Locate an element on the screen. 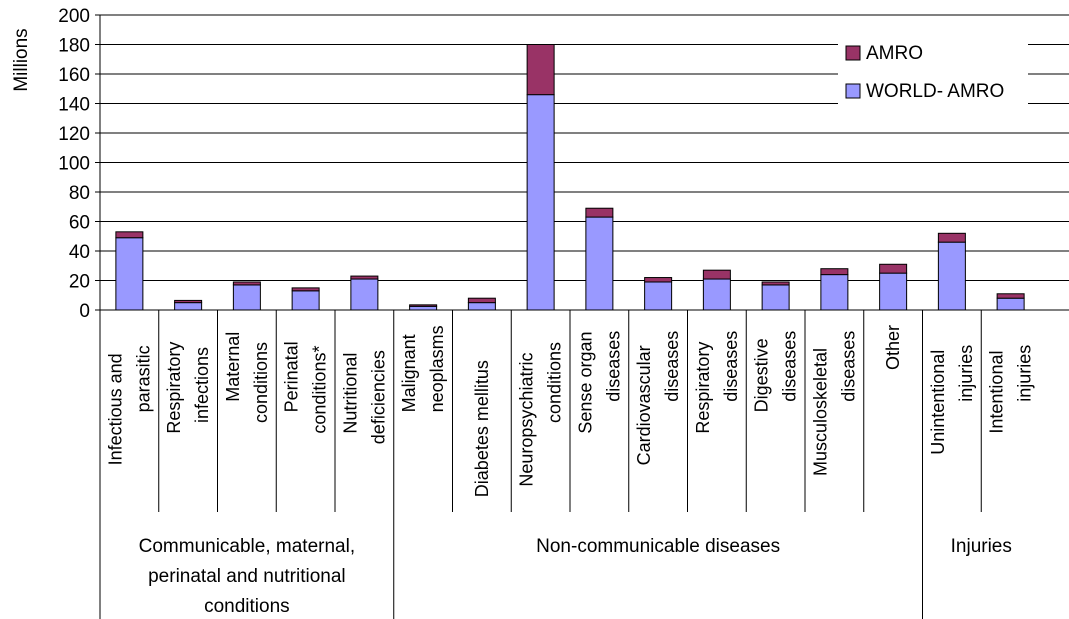 This screenshot has width=1069, height=619. group-label: Non-communicable diseases is located at coordinates (658, 546).